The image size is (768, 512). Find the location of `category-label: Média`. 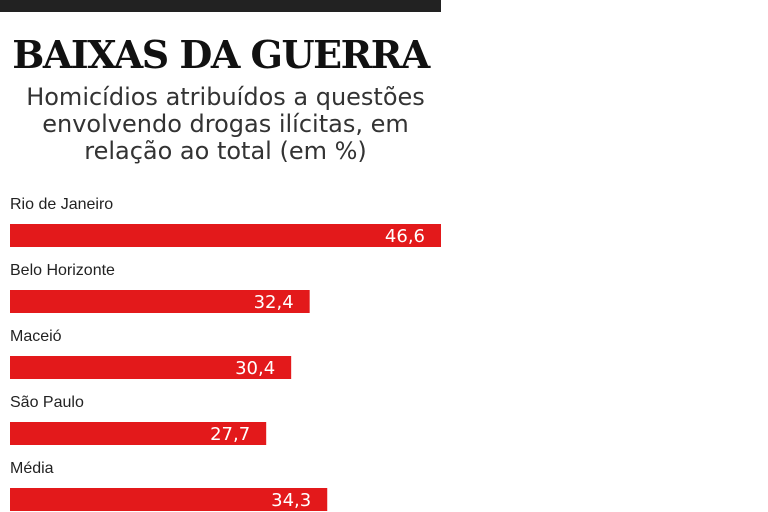

category-label: Média is located at coordinates (32, 468).